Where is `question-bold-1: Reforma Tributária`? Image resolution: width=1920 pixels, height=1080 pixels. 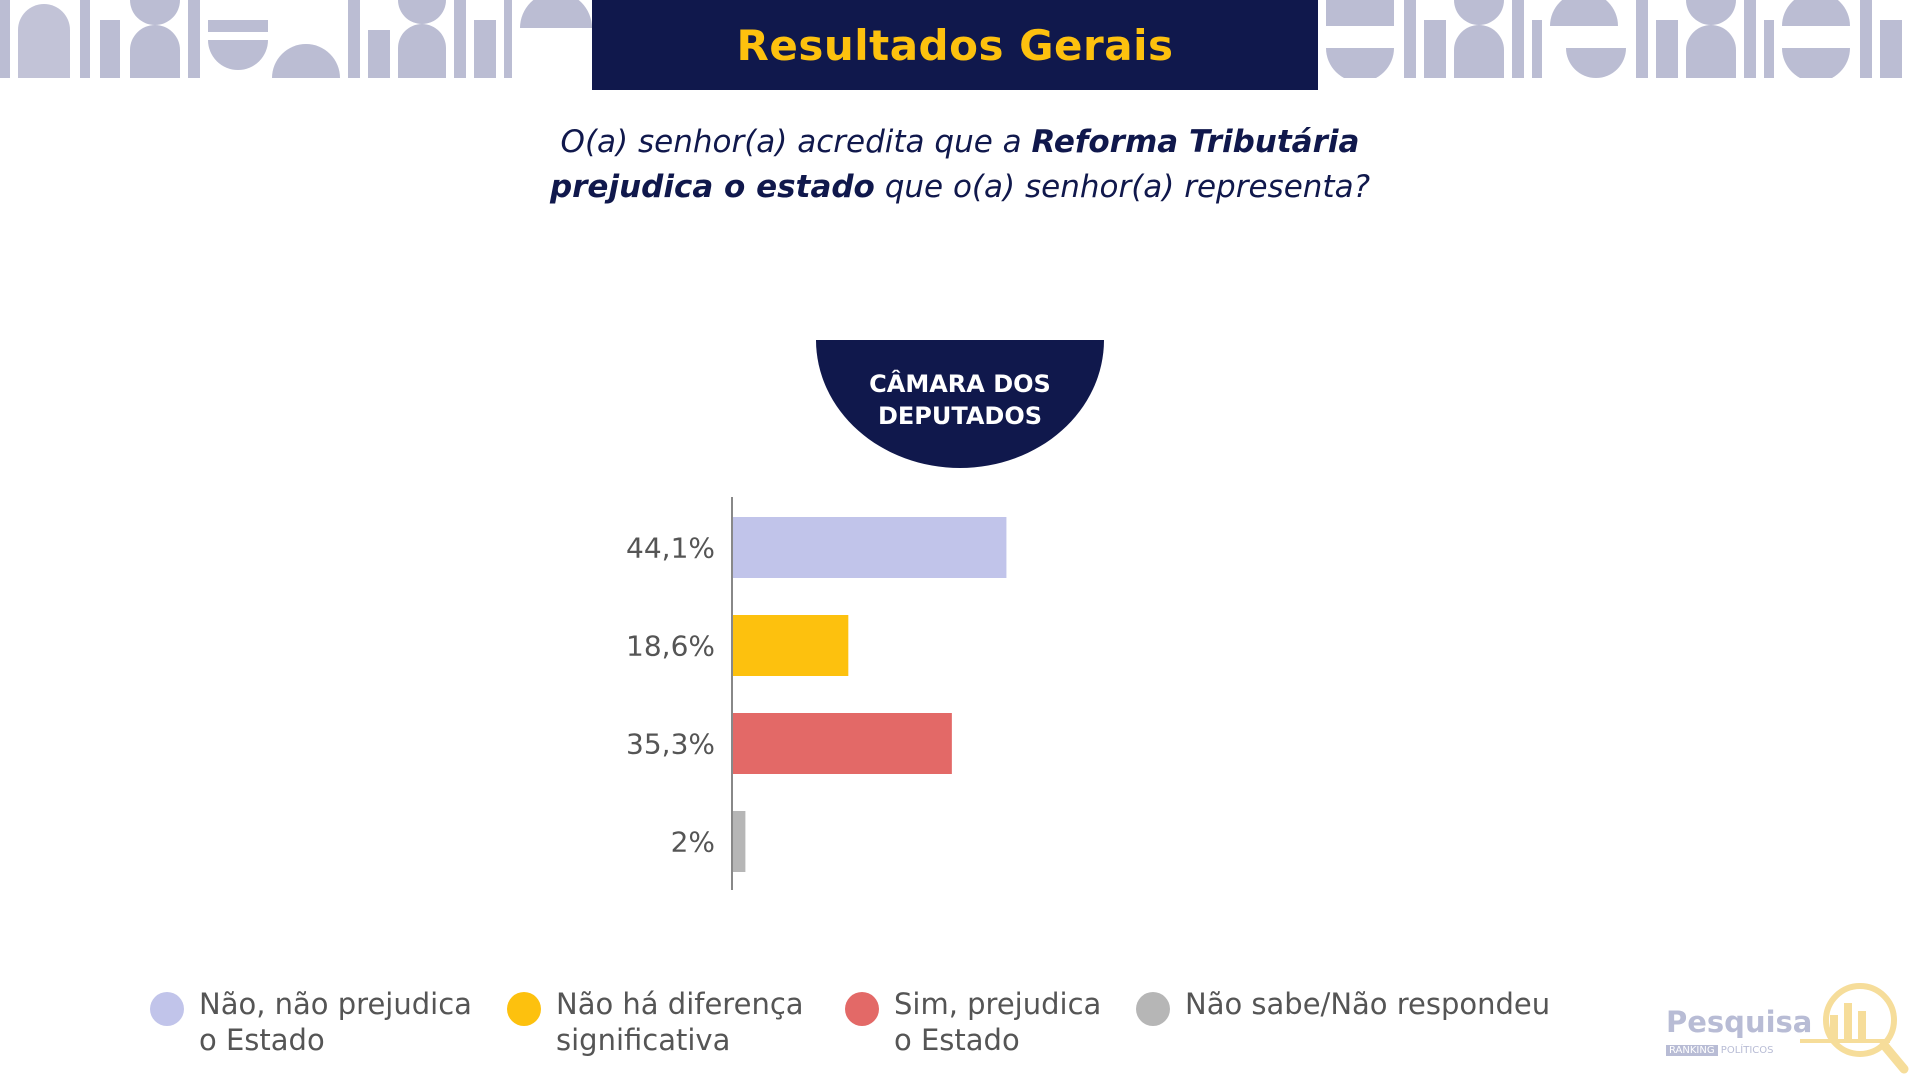
question-bold-1: Reforma Tributária is located at coordinates (1195, 142).